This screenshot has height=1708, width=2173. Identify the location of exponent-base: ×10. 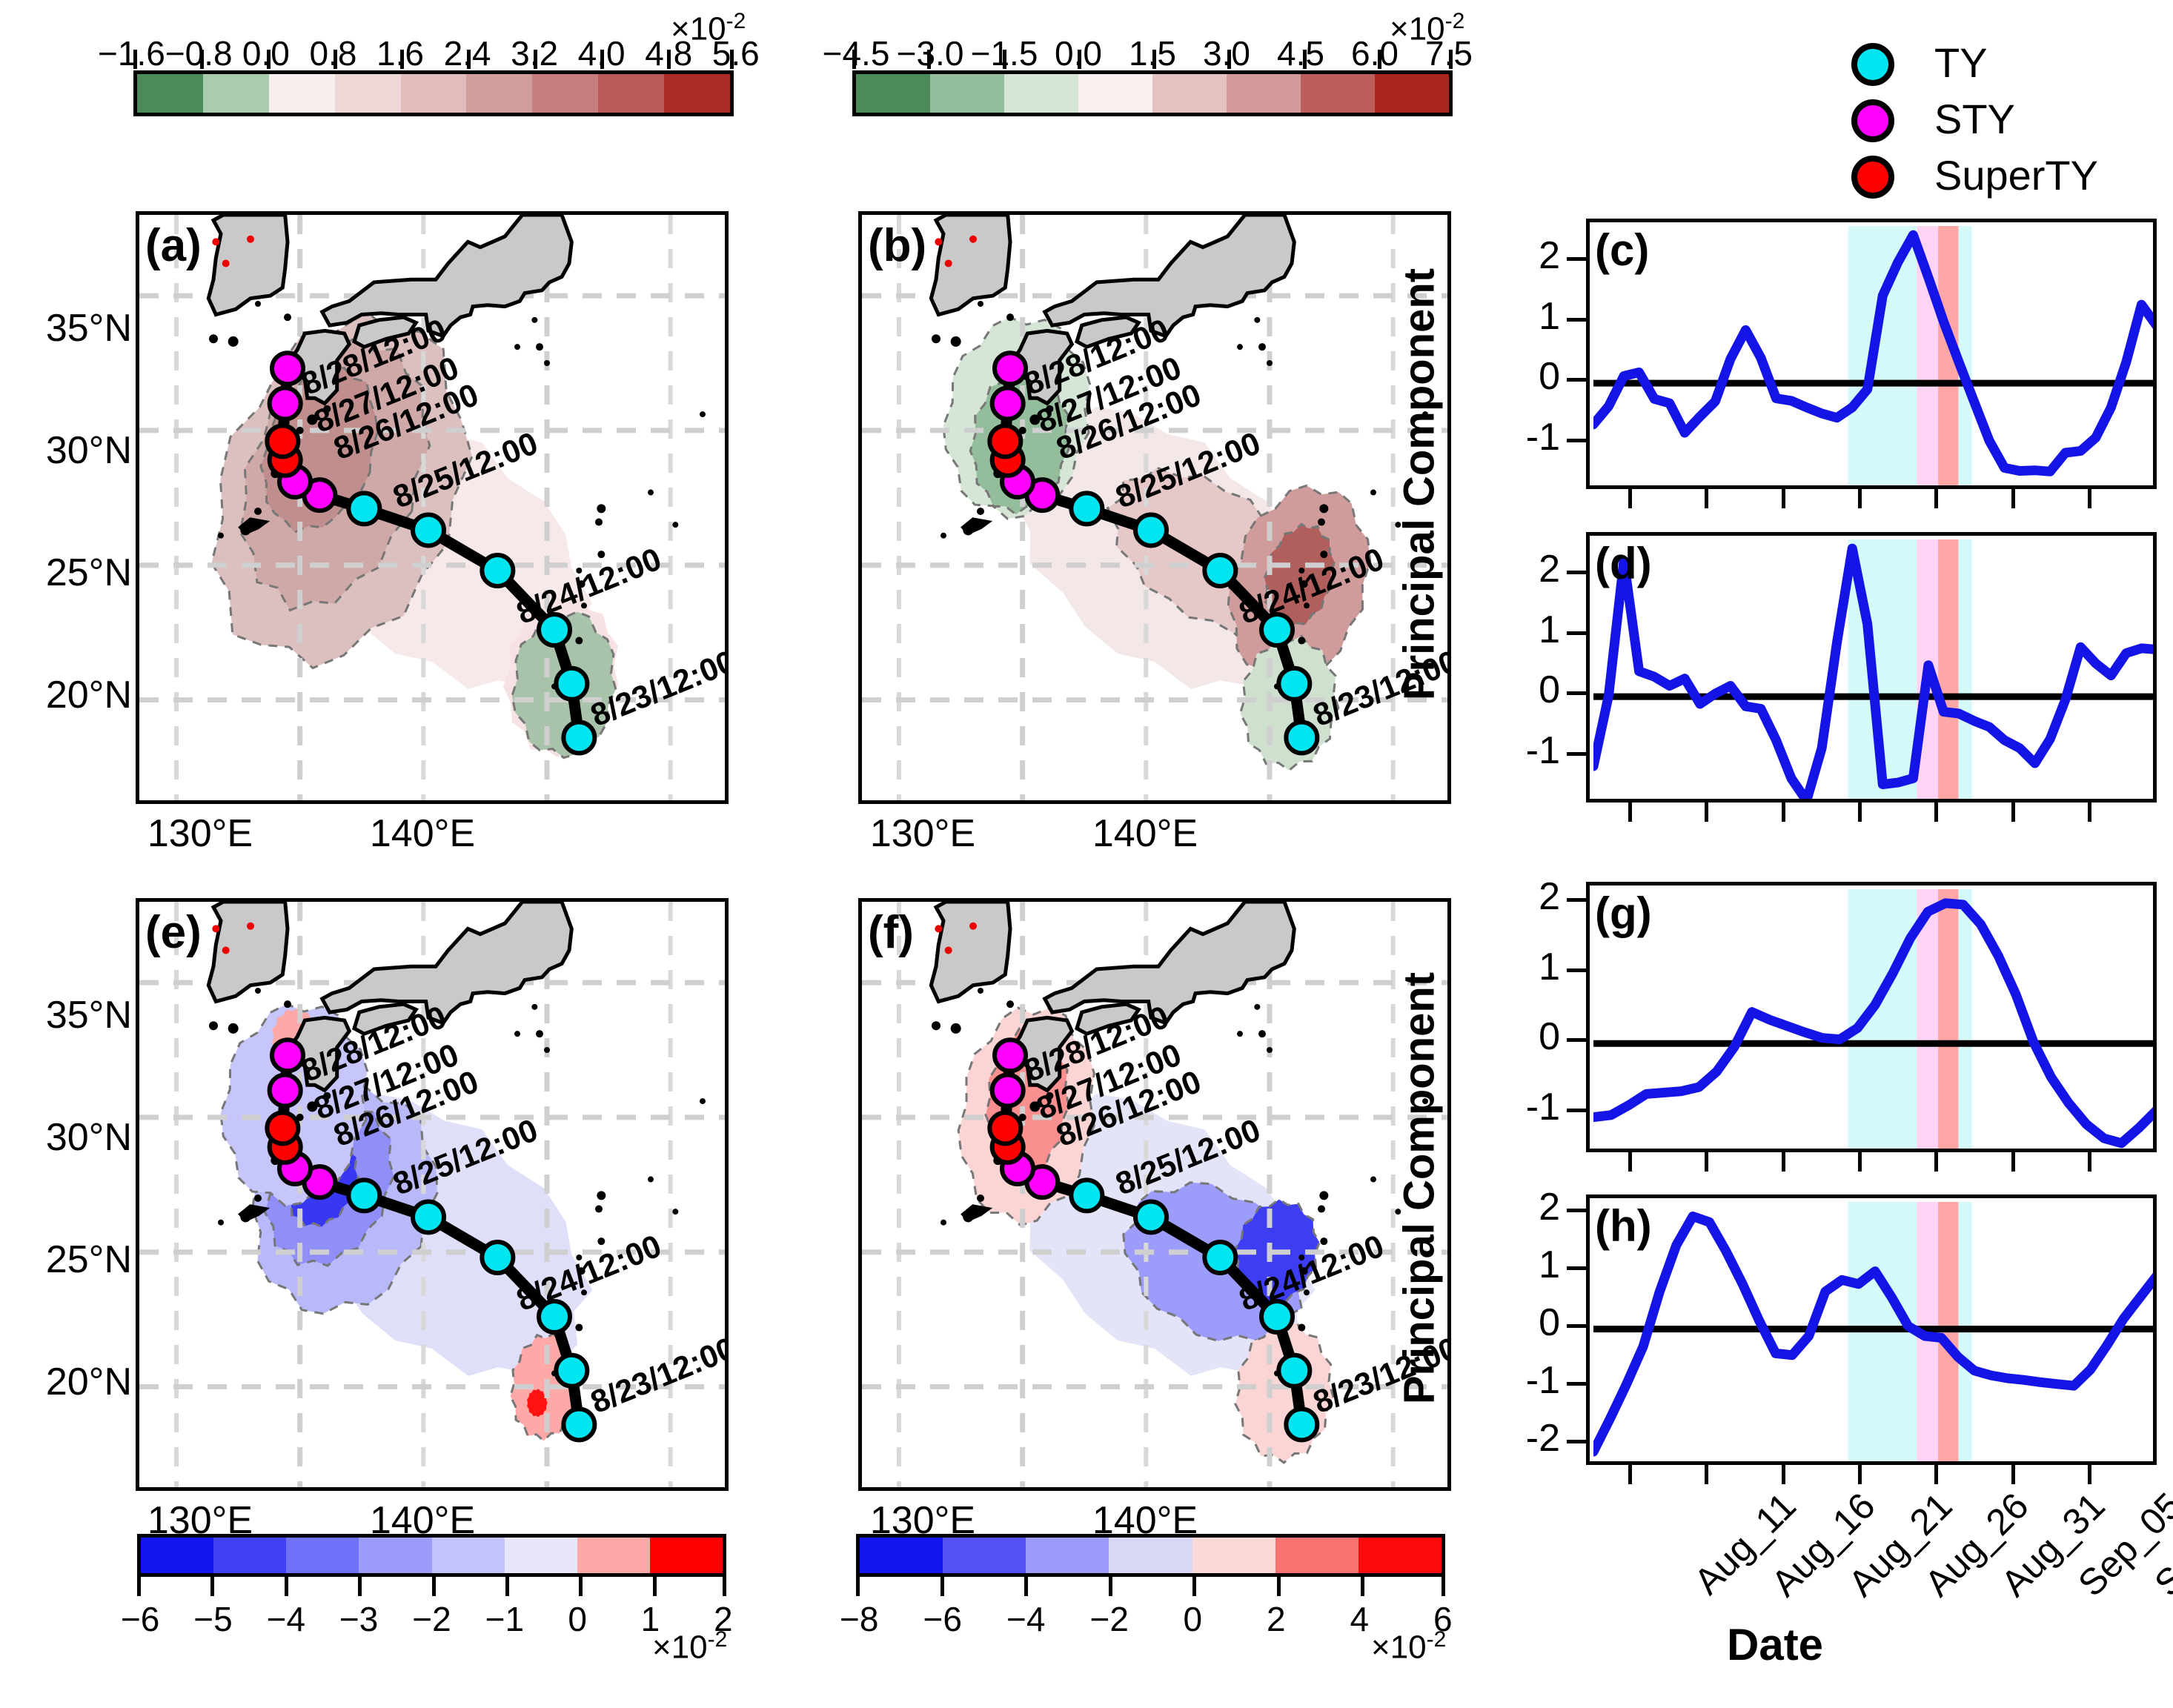
(680, 1648).